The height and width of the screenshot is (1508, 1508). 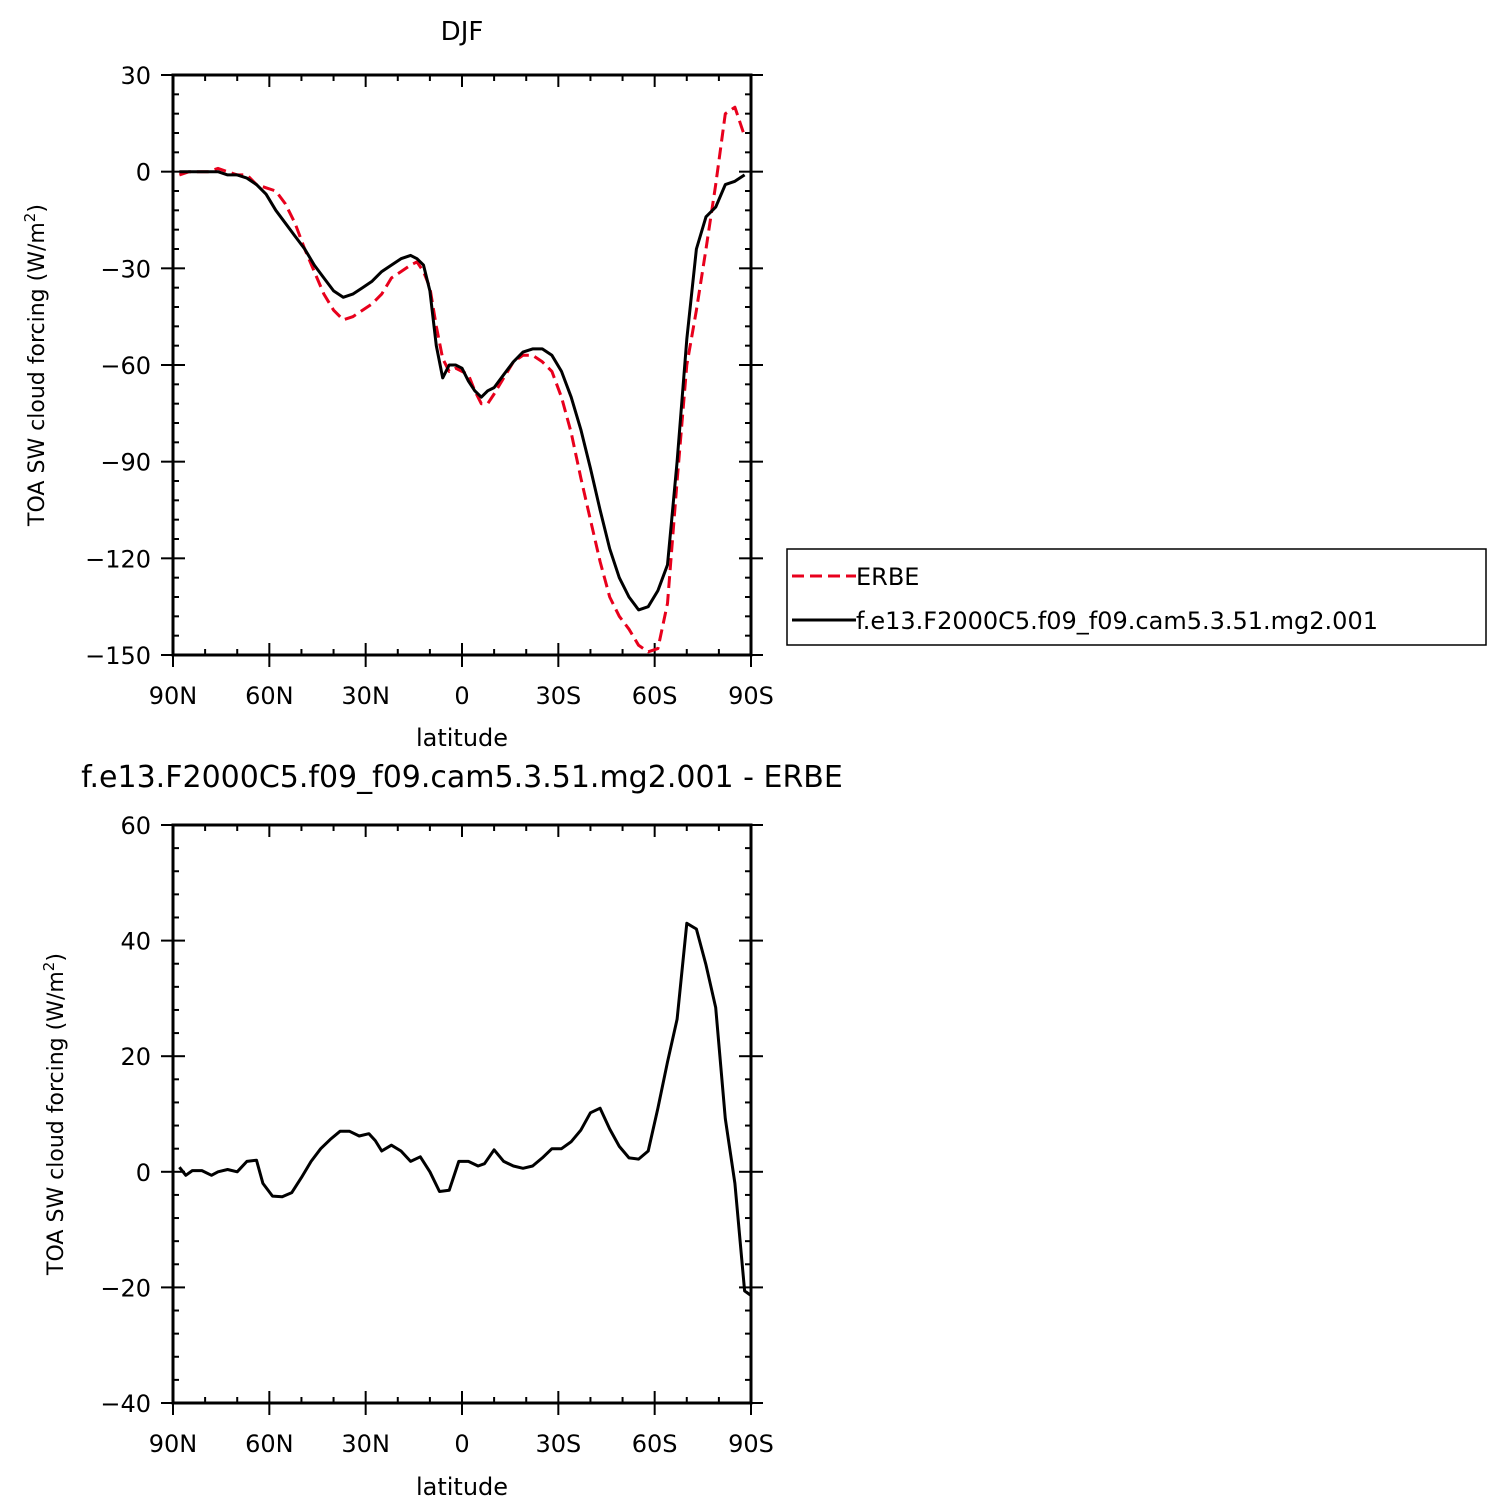 What do you see at coordinates (135, 826) in the screenshot?
I see `y-tick-label: 60` at bounding box center [135, 826].